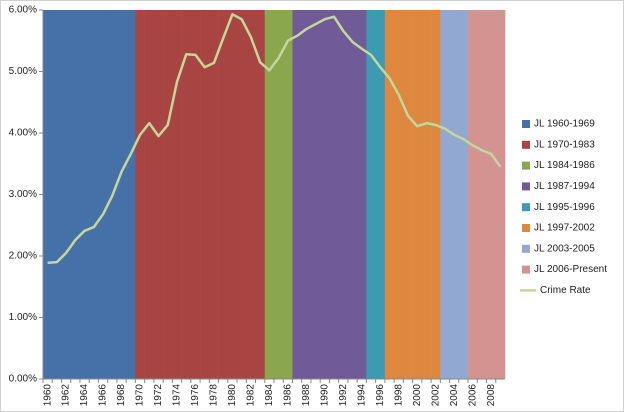 The height and width of the screenshot is (412, 624). Describe the element at coordinates (564, 144) in the screenshot. I see `legend-label: JL 1970-1983` at that location.